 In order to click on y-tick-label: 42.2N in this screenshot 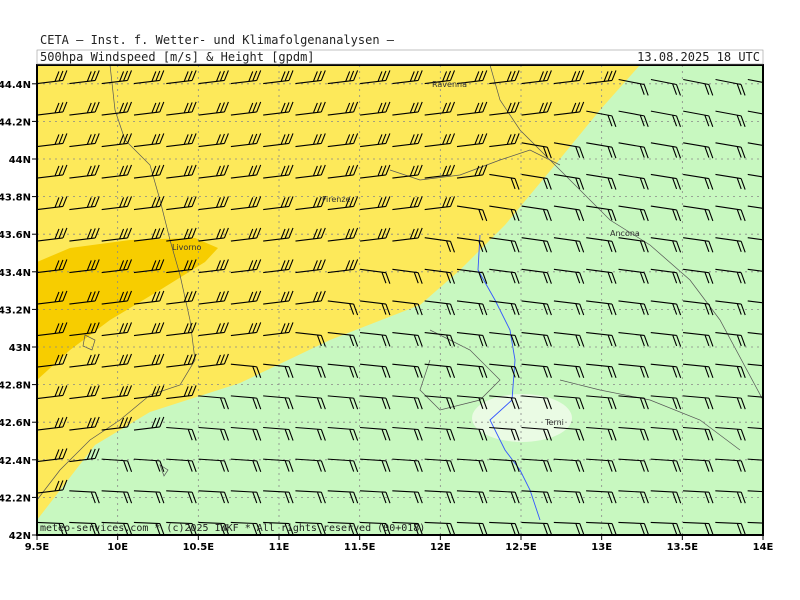, I will do `click(15, 498)`.